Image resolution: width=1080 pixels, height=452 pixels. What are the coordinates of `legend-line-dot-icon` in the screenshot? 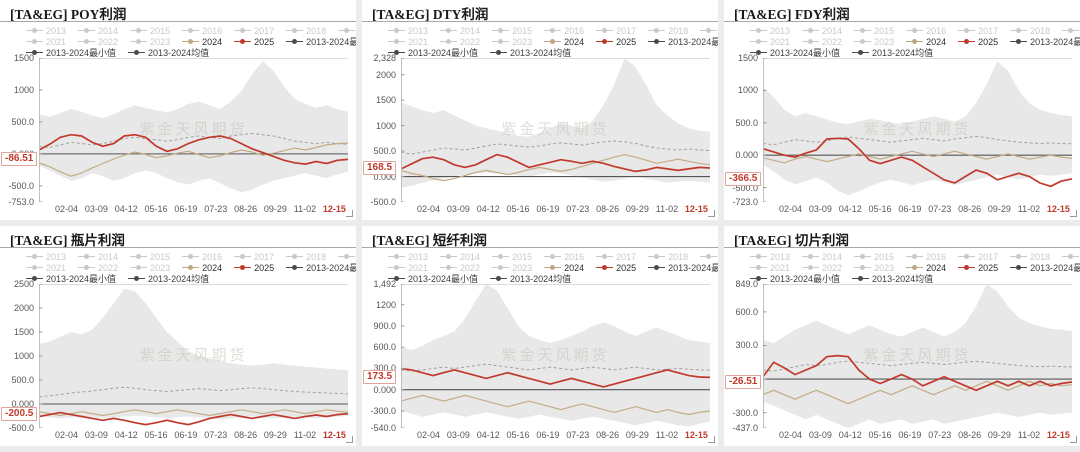 It's located at (449, 41).